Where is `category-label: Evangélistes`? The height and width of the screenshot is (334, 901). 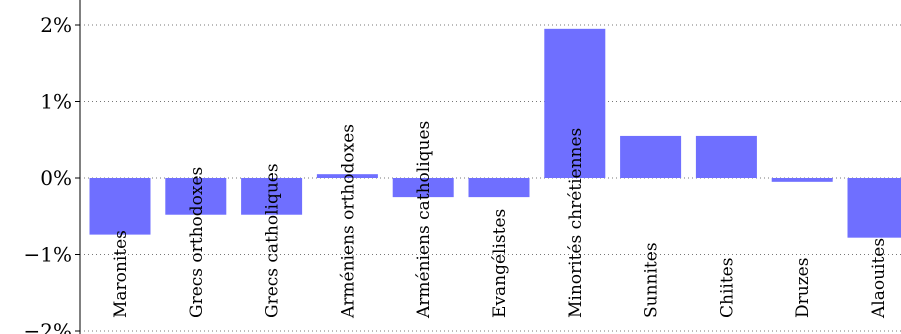 category-label: Evangélistes is located at coordinates (500, 263).